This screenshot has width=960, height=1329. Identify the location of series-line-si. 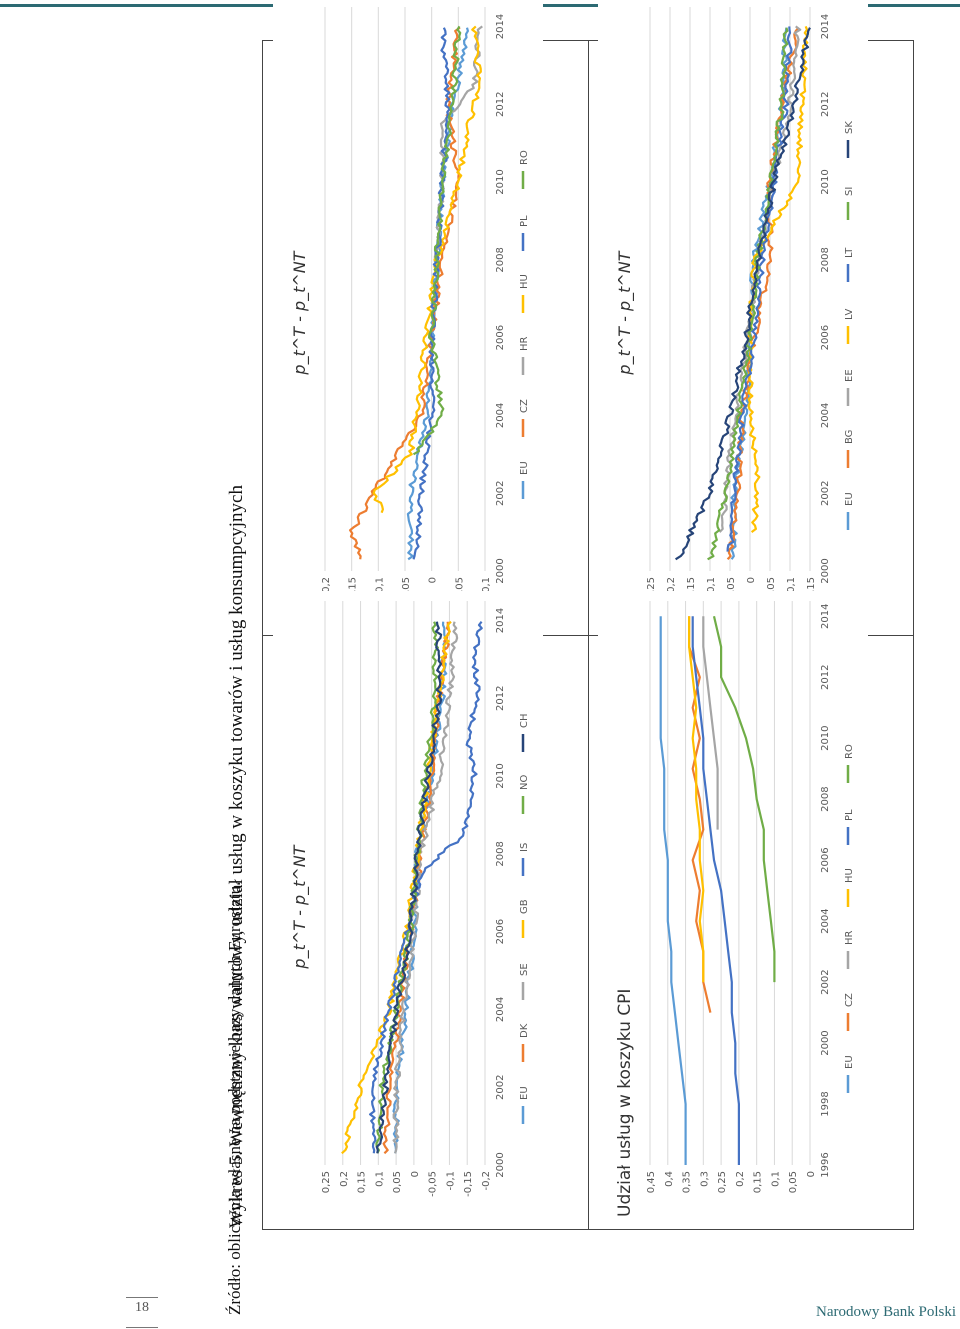
(748, 294).